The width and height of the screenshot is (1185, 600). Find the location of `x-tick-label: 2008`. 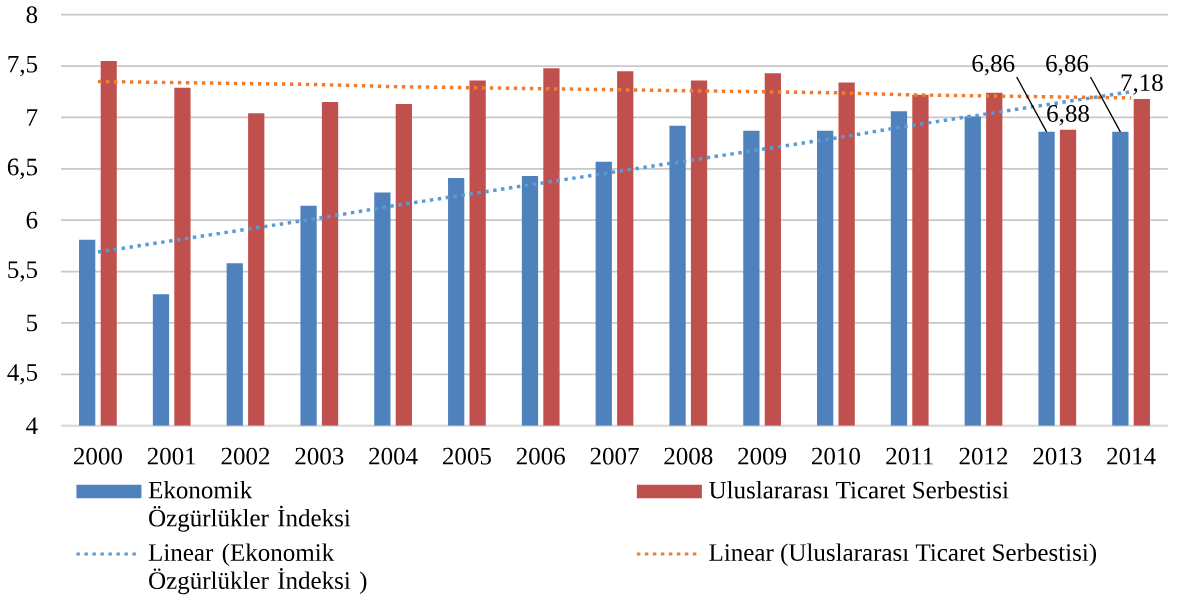

x-tick-label: 2008 is located at coordinates (688, 456).